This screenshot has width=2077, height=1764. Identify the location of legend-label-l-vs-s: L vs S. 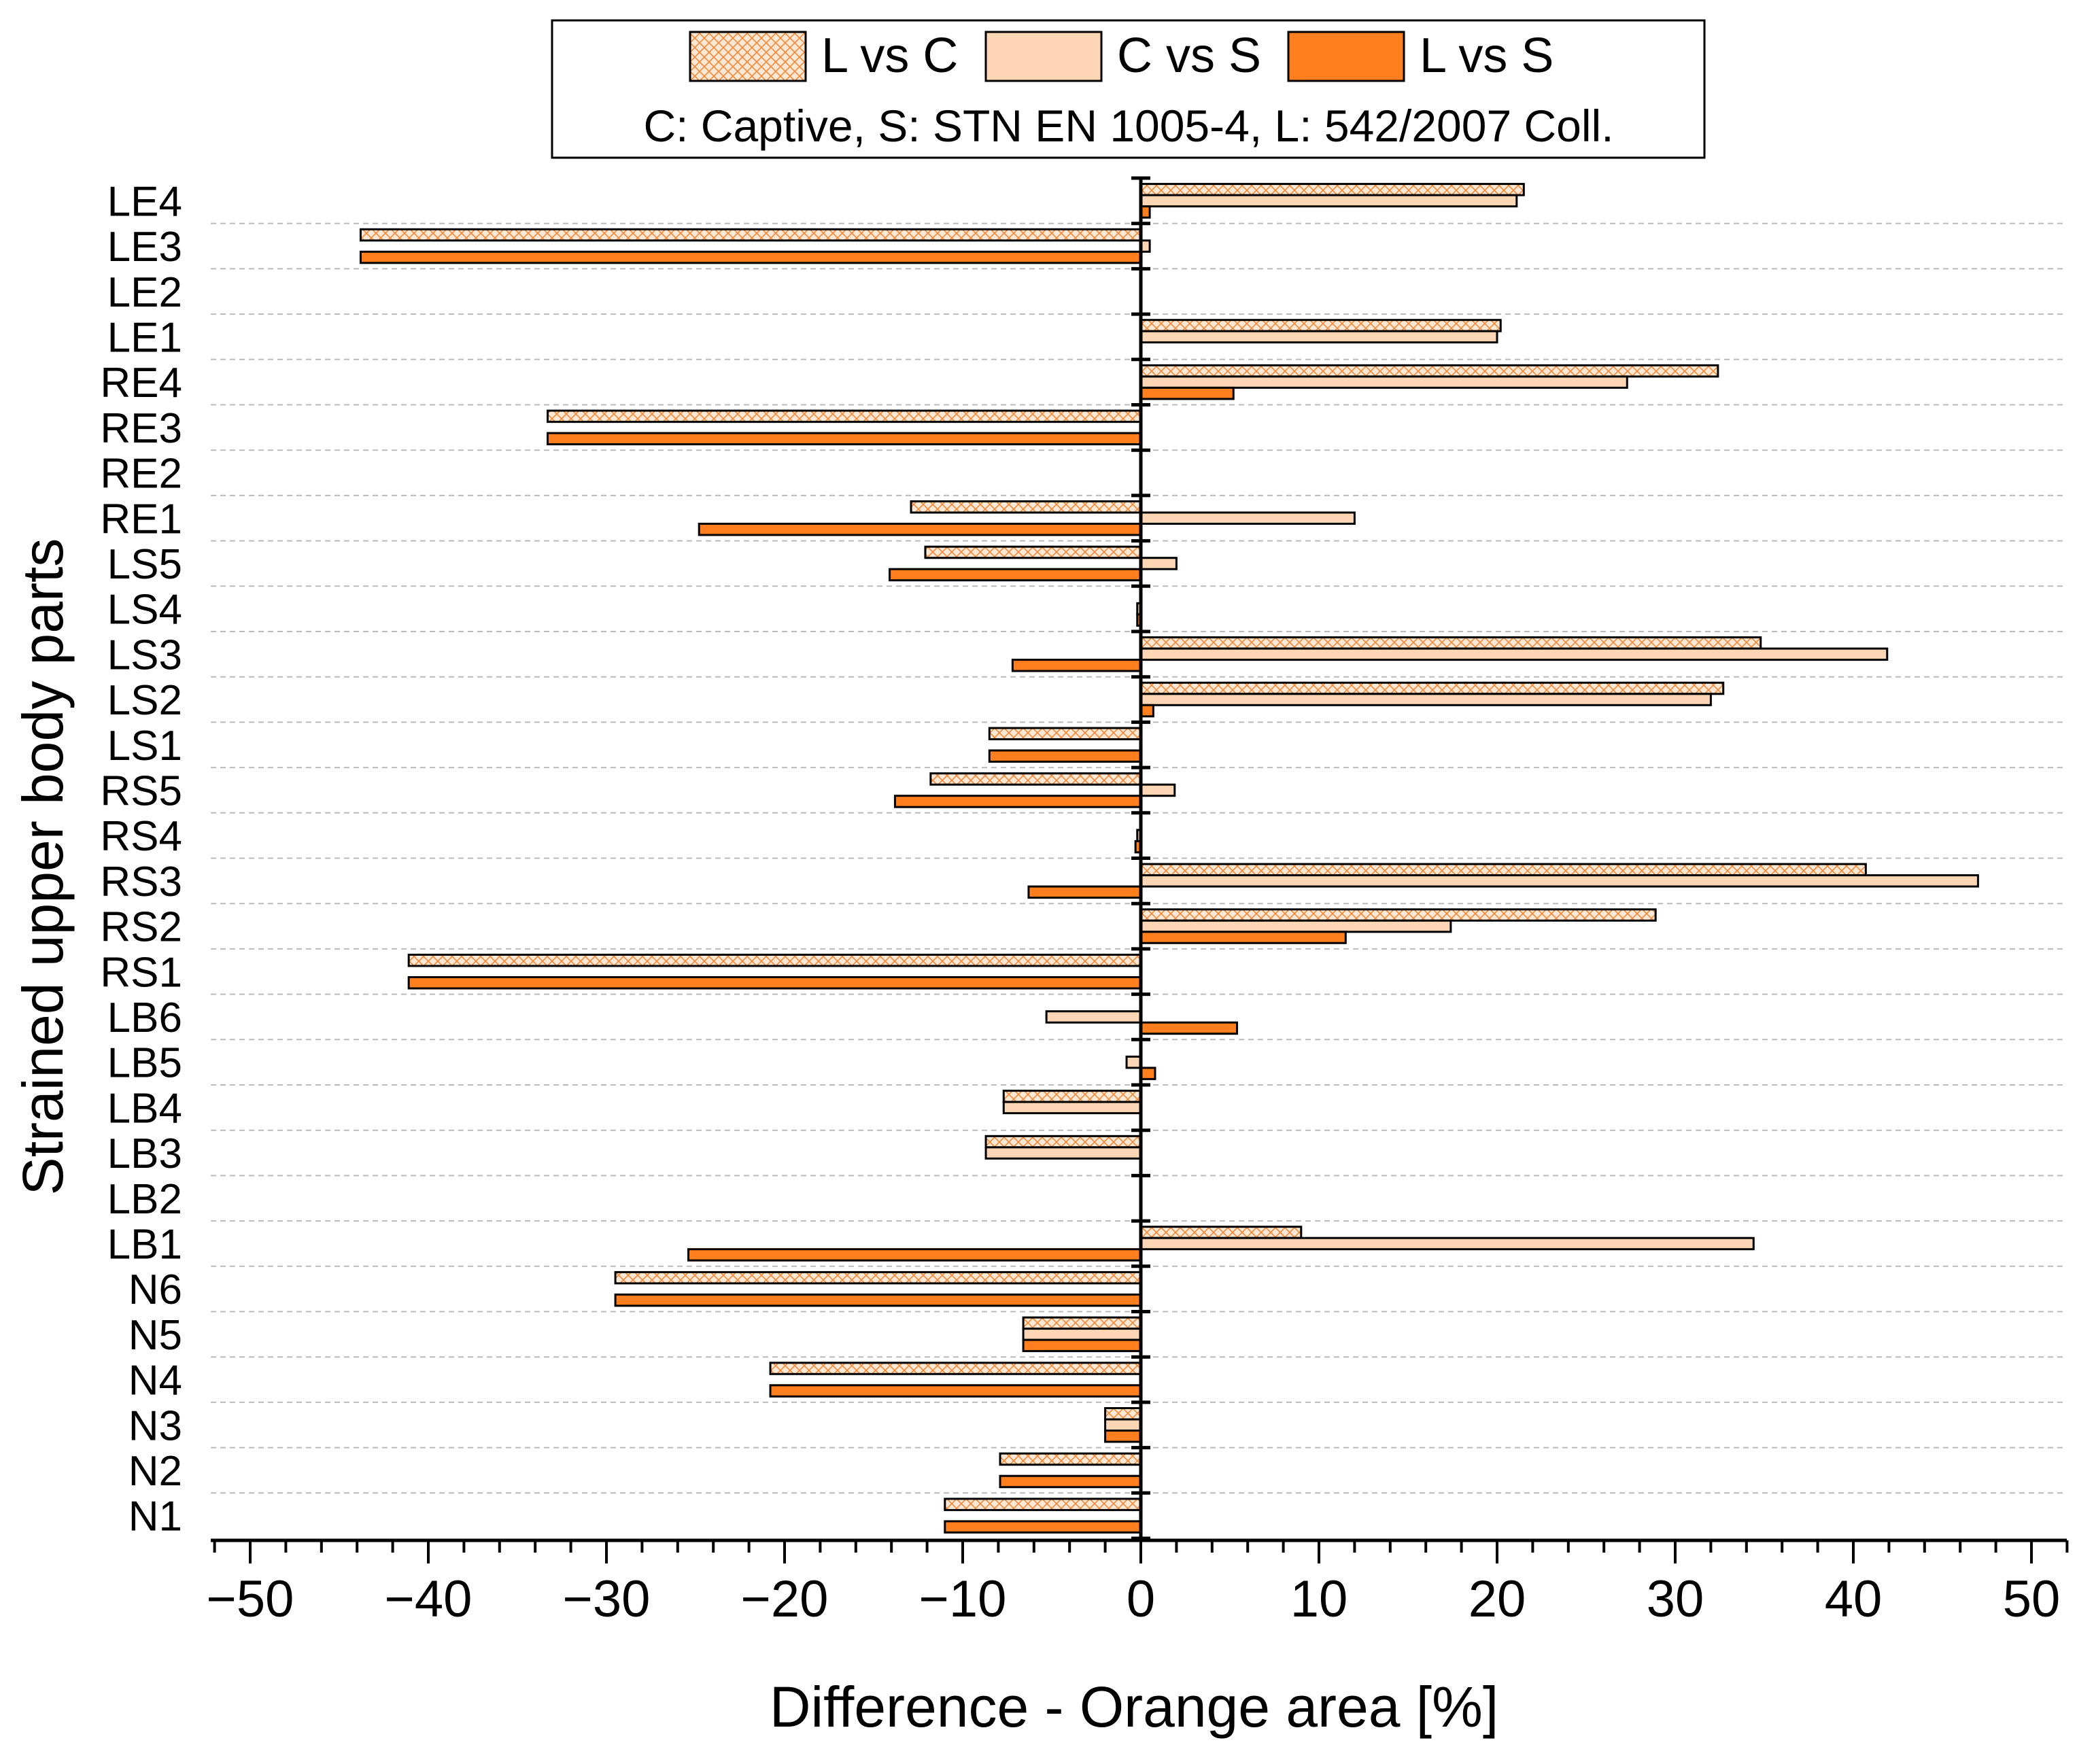
(1487, 56).